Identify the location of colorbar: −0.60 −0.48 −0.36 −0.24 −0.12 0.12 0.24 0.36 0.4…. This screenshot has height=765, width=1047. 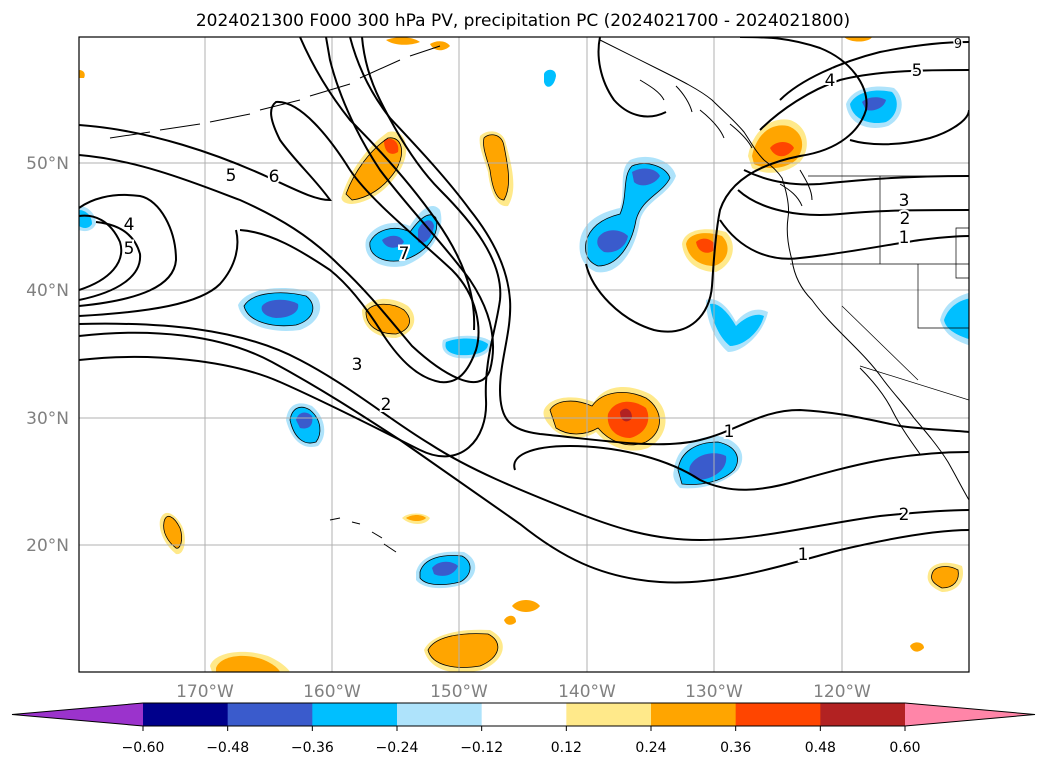
(523, 729).